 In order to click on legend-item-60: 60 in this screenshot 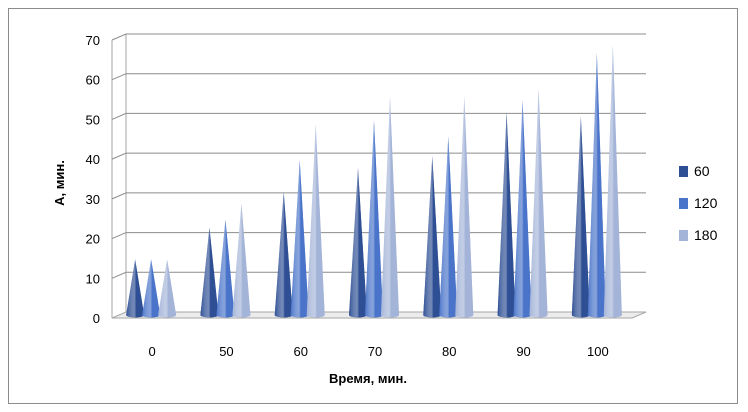, I will do `click(694, 171)`.